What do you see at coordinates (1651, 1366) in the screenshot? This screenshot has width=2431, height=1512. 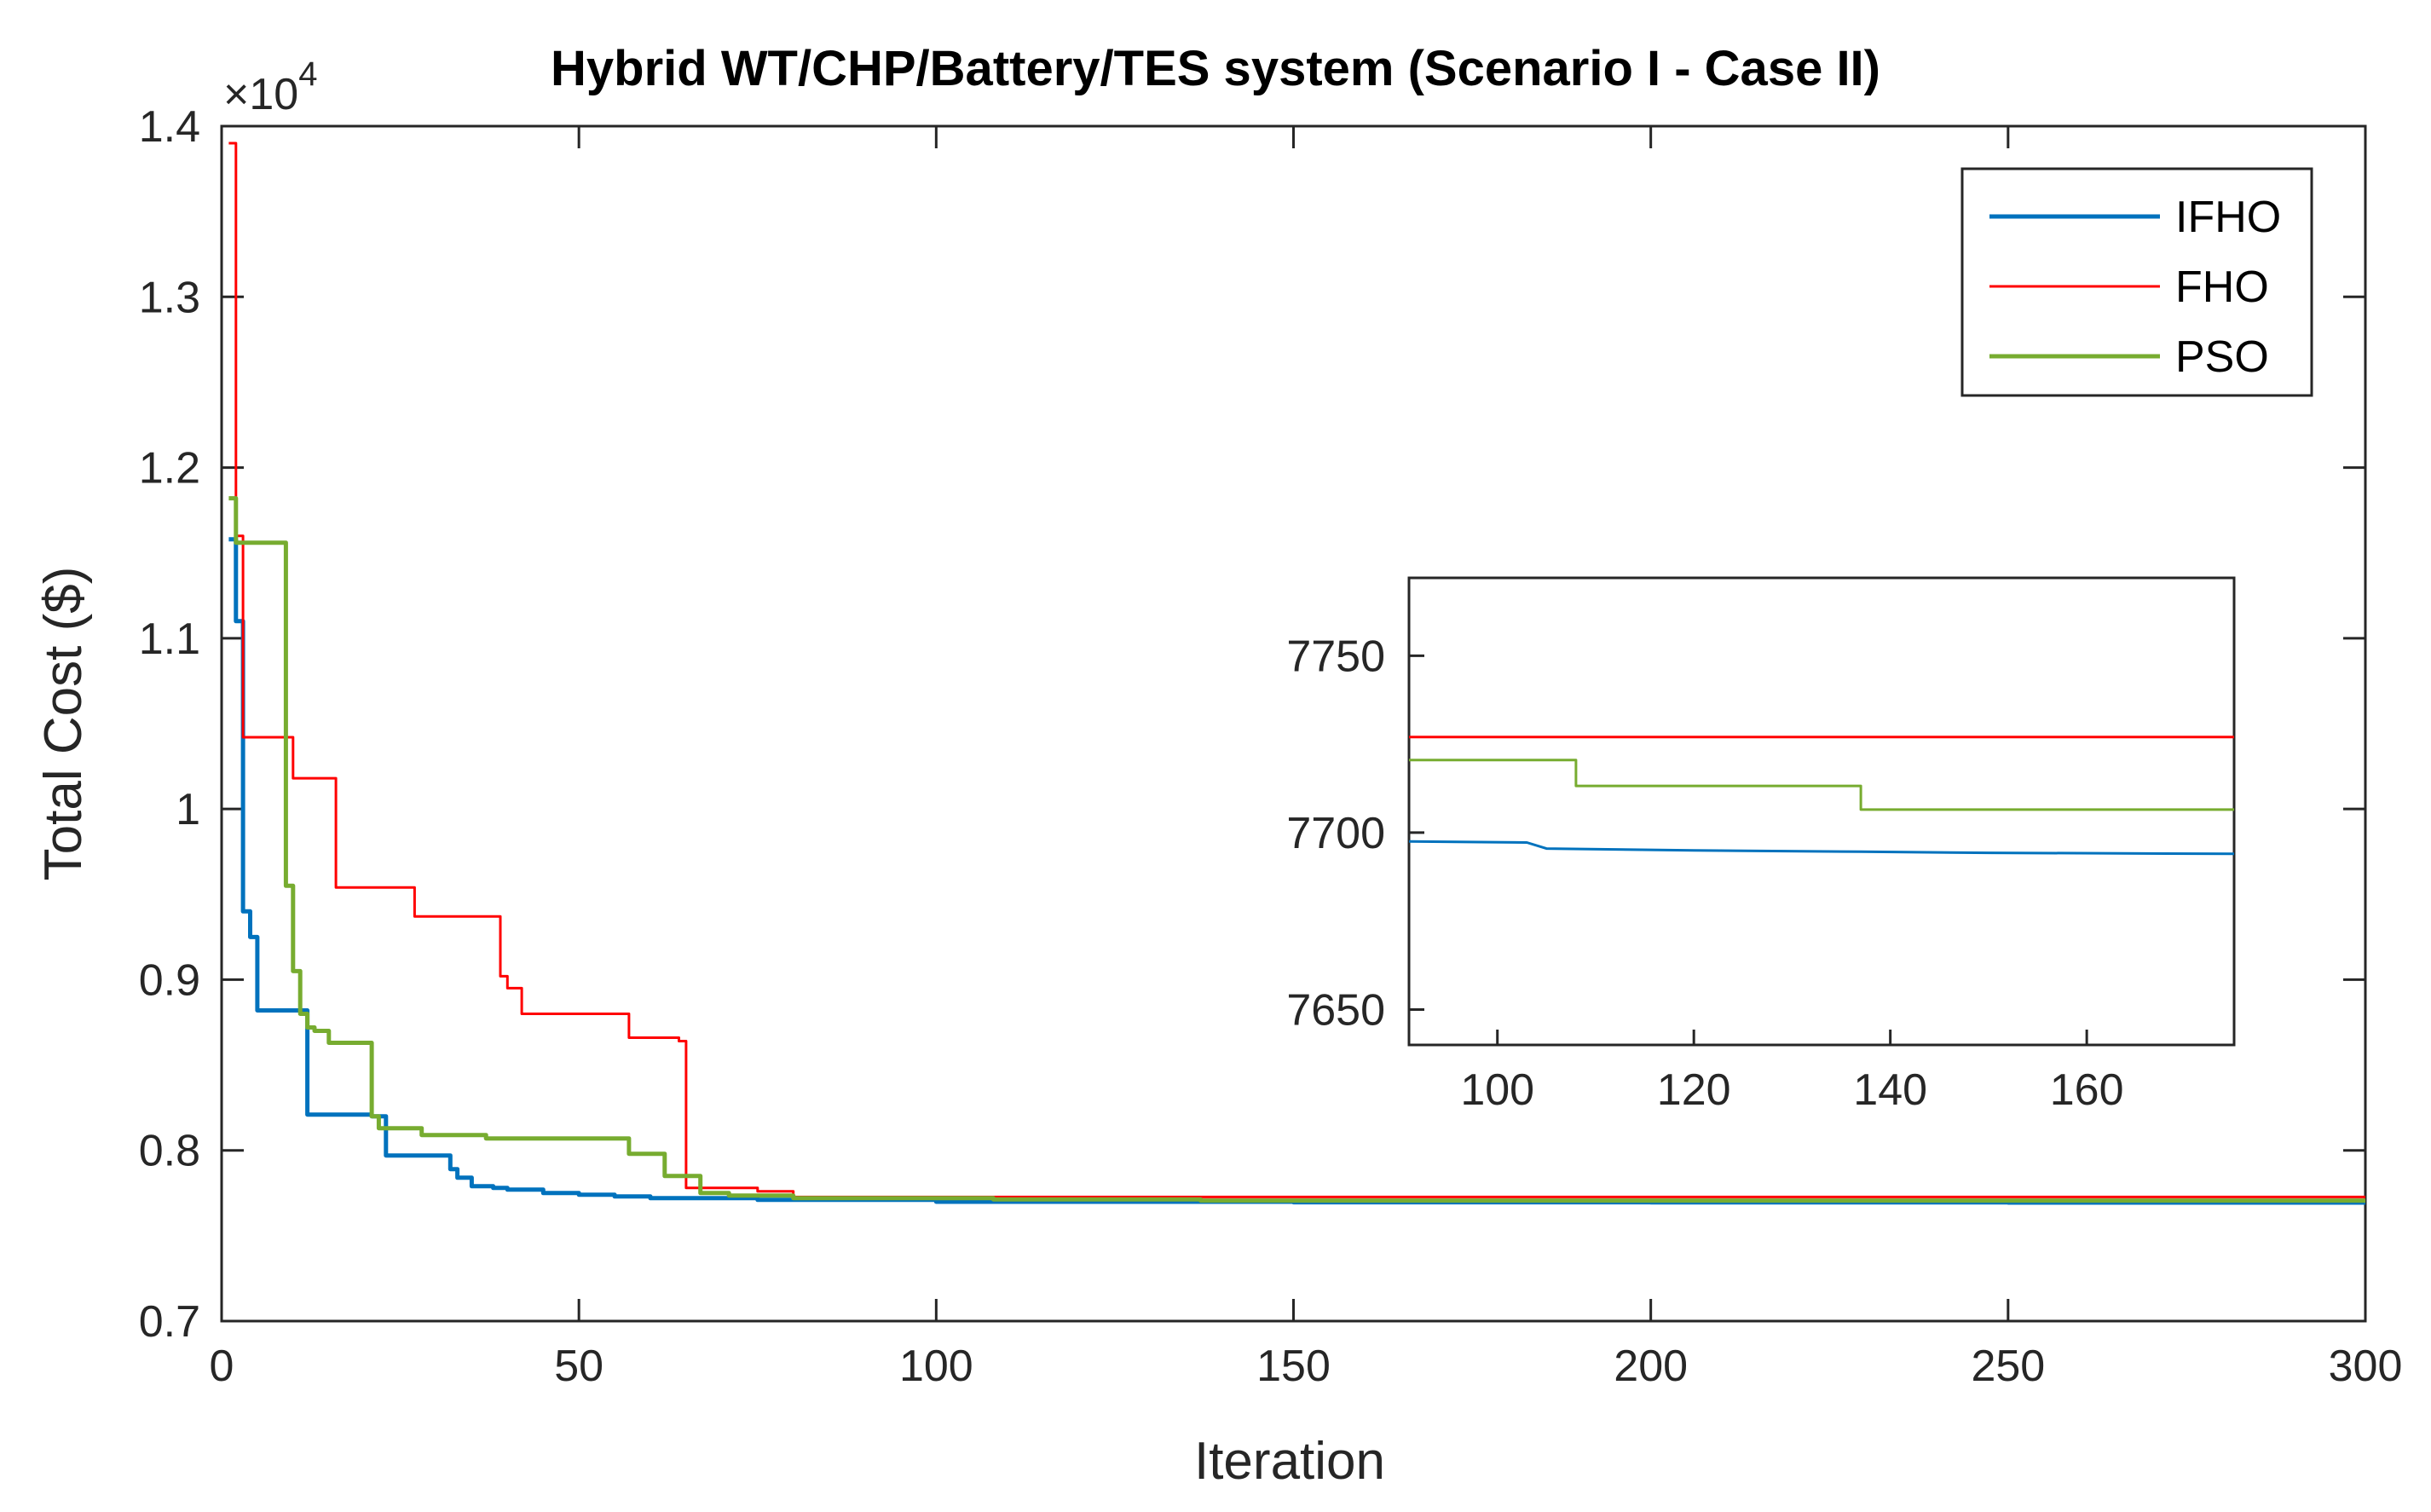 I see `main-x-tick-label: 200` at bounding box center [1651, 1366].